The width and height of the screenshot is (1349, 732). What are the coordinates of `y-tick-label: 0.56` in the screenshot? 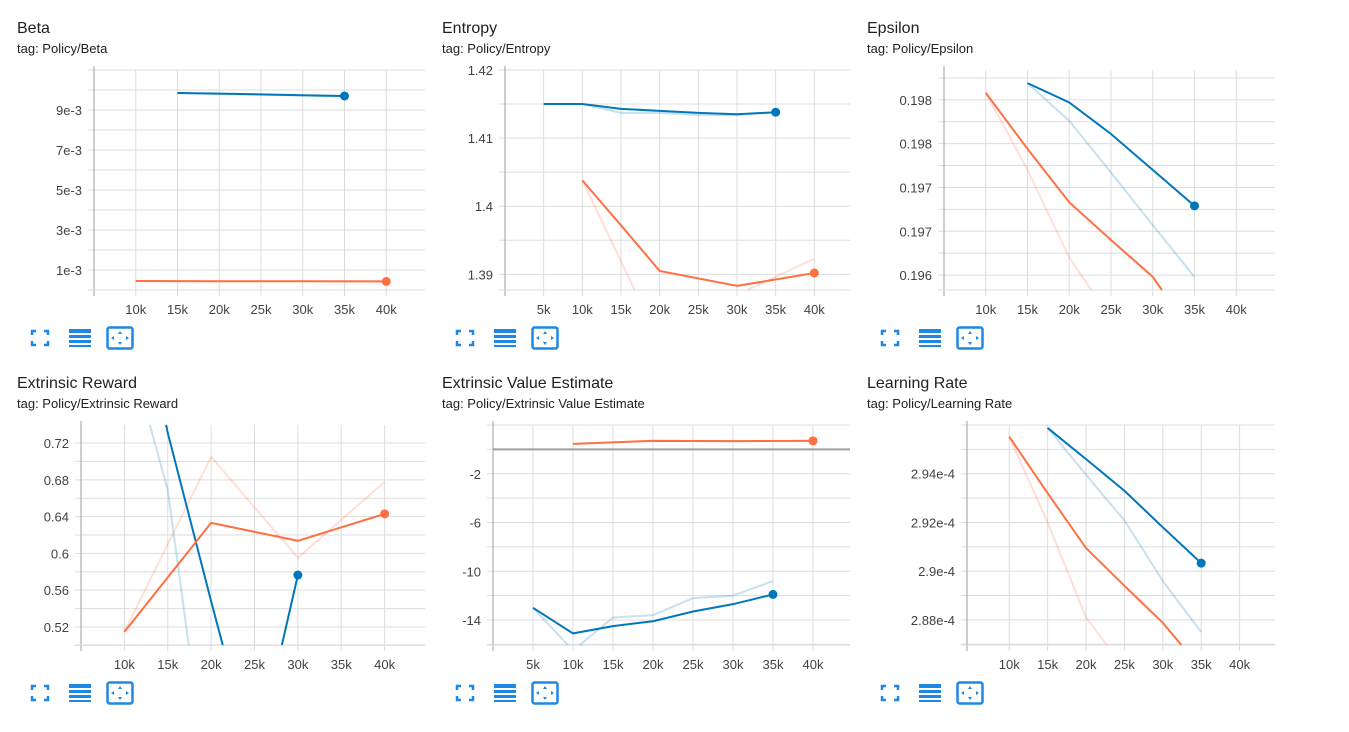 It's located at (56, 590).